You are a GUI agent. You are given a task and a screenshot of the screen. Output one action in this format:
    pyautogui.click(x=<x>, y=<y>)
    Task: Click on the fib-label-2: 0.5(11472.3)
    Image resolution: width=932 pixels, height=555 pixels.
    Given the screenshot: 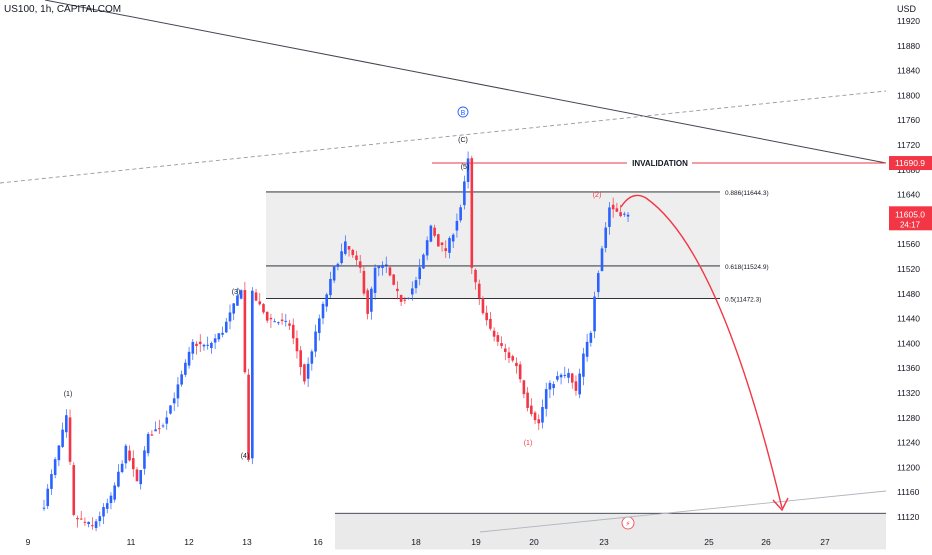 What is the action you would take?
    pyautogui.click(x=743, y=300)
    